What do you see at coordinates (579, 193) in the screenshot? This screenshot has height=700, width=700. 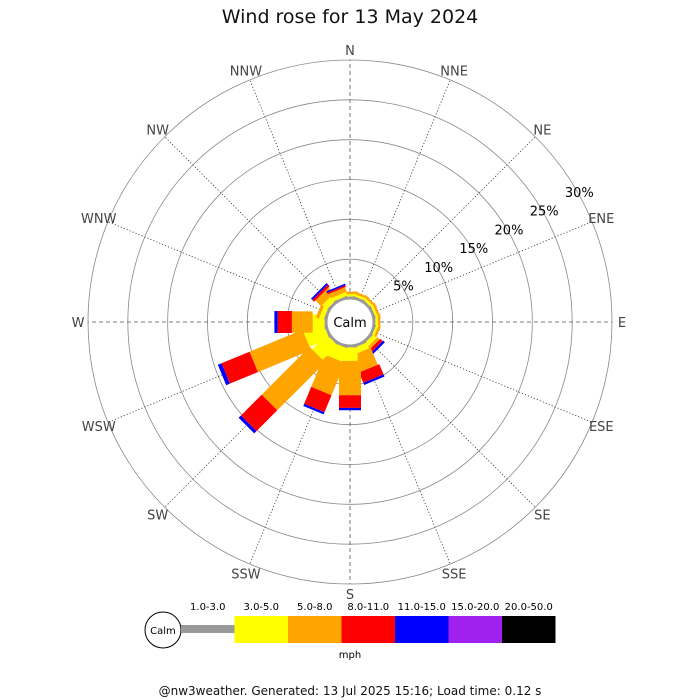 I see `radial-tick-6: 30%` at bounding box center [579, 193].